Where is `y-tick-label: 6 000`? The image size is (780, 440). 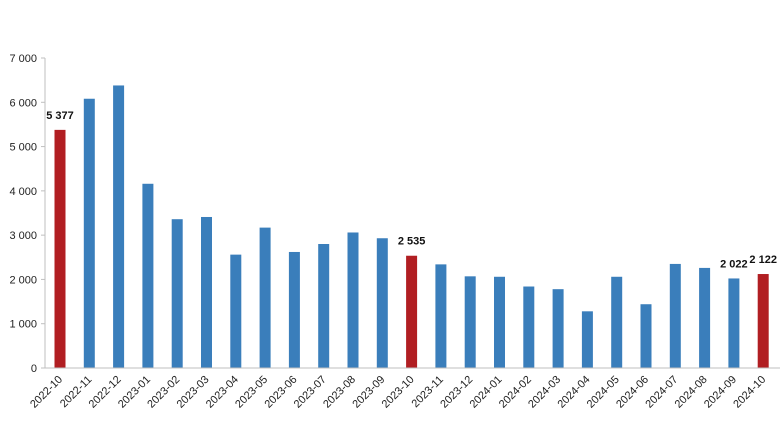
y-tick-label: 6 000 is located at coordinates (23, 103).